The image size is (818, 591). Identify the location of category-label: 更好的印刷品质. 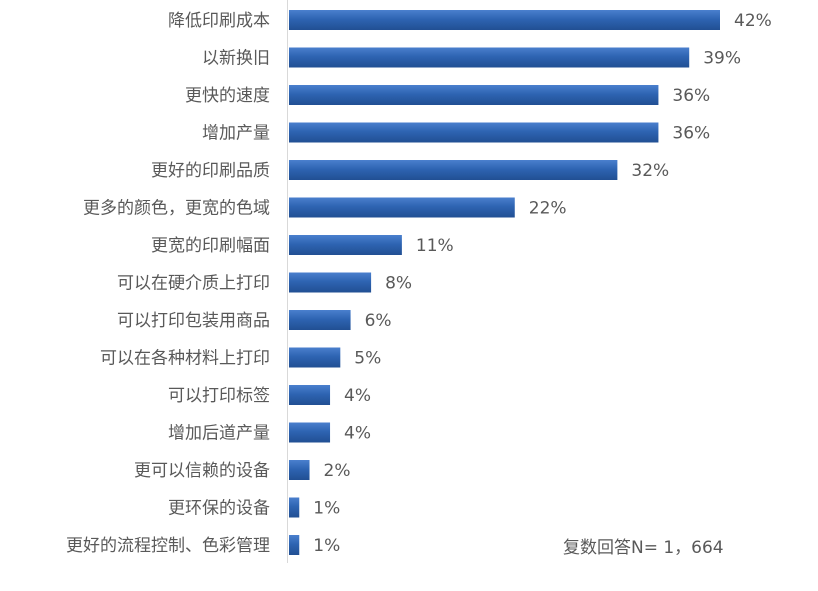
(210, 171).